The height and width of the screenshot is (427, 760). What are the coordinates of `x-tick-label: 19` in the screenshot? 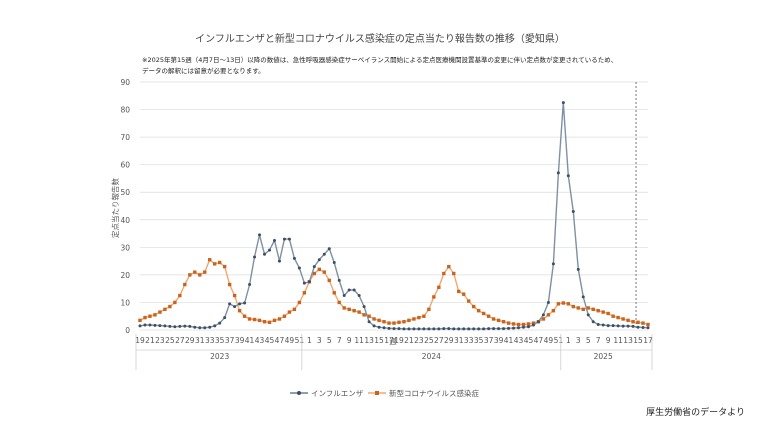 It's located at (140, 340).